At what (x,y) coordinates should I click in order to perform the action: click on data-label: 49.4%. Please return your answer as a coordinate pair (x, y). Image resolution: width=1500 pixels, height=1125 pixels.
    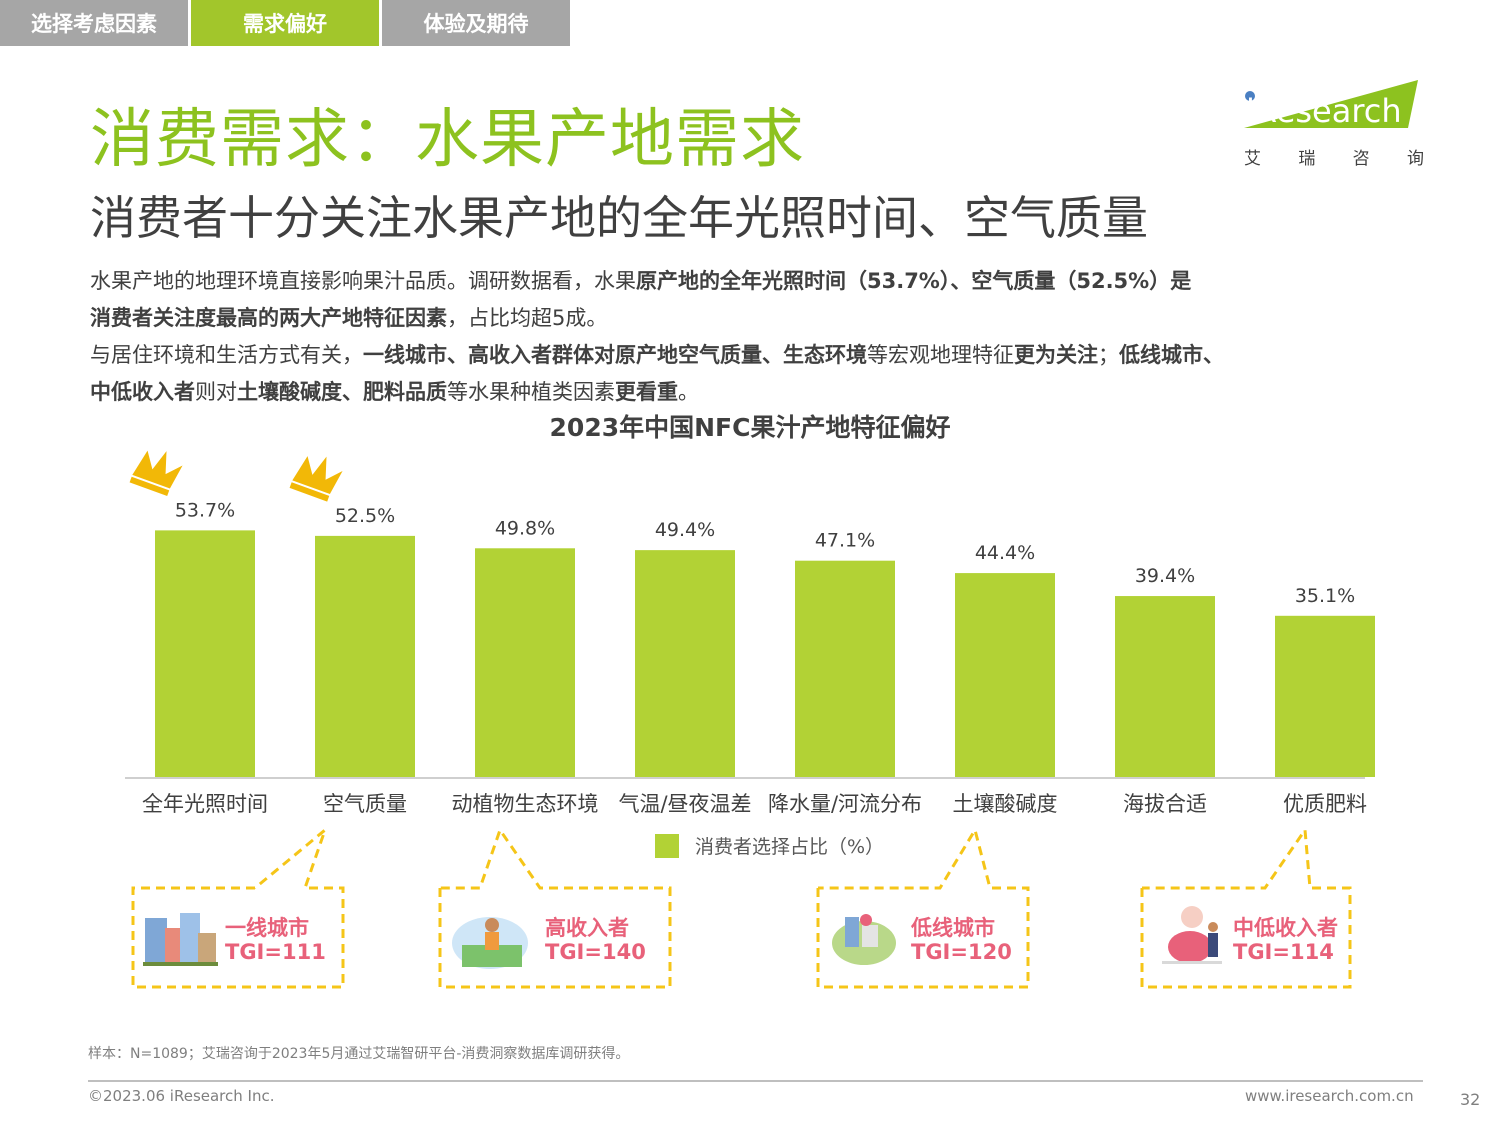
    Looking at the image, I should click on (685, 530).